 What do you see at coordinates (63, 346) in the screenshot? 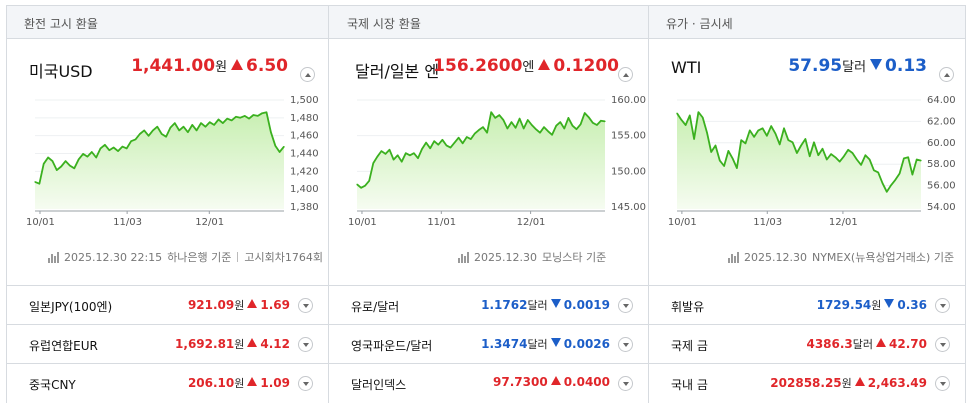
I see `item-name: 유럽연합EUR` at bounding box center [63, 346].